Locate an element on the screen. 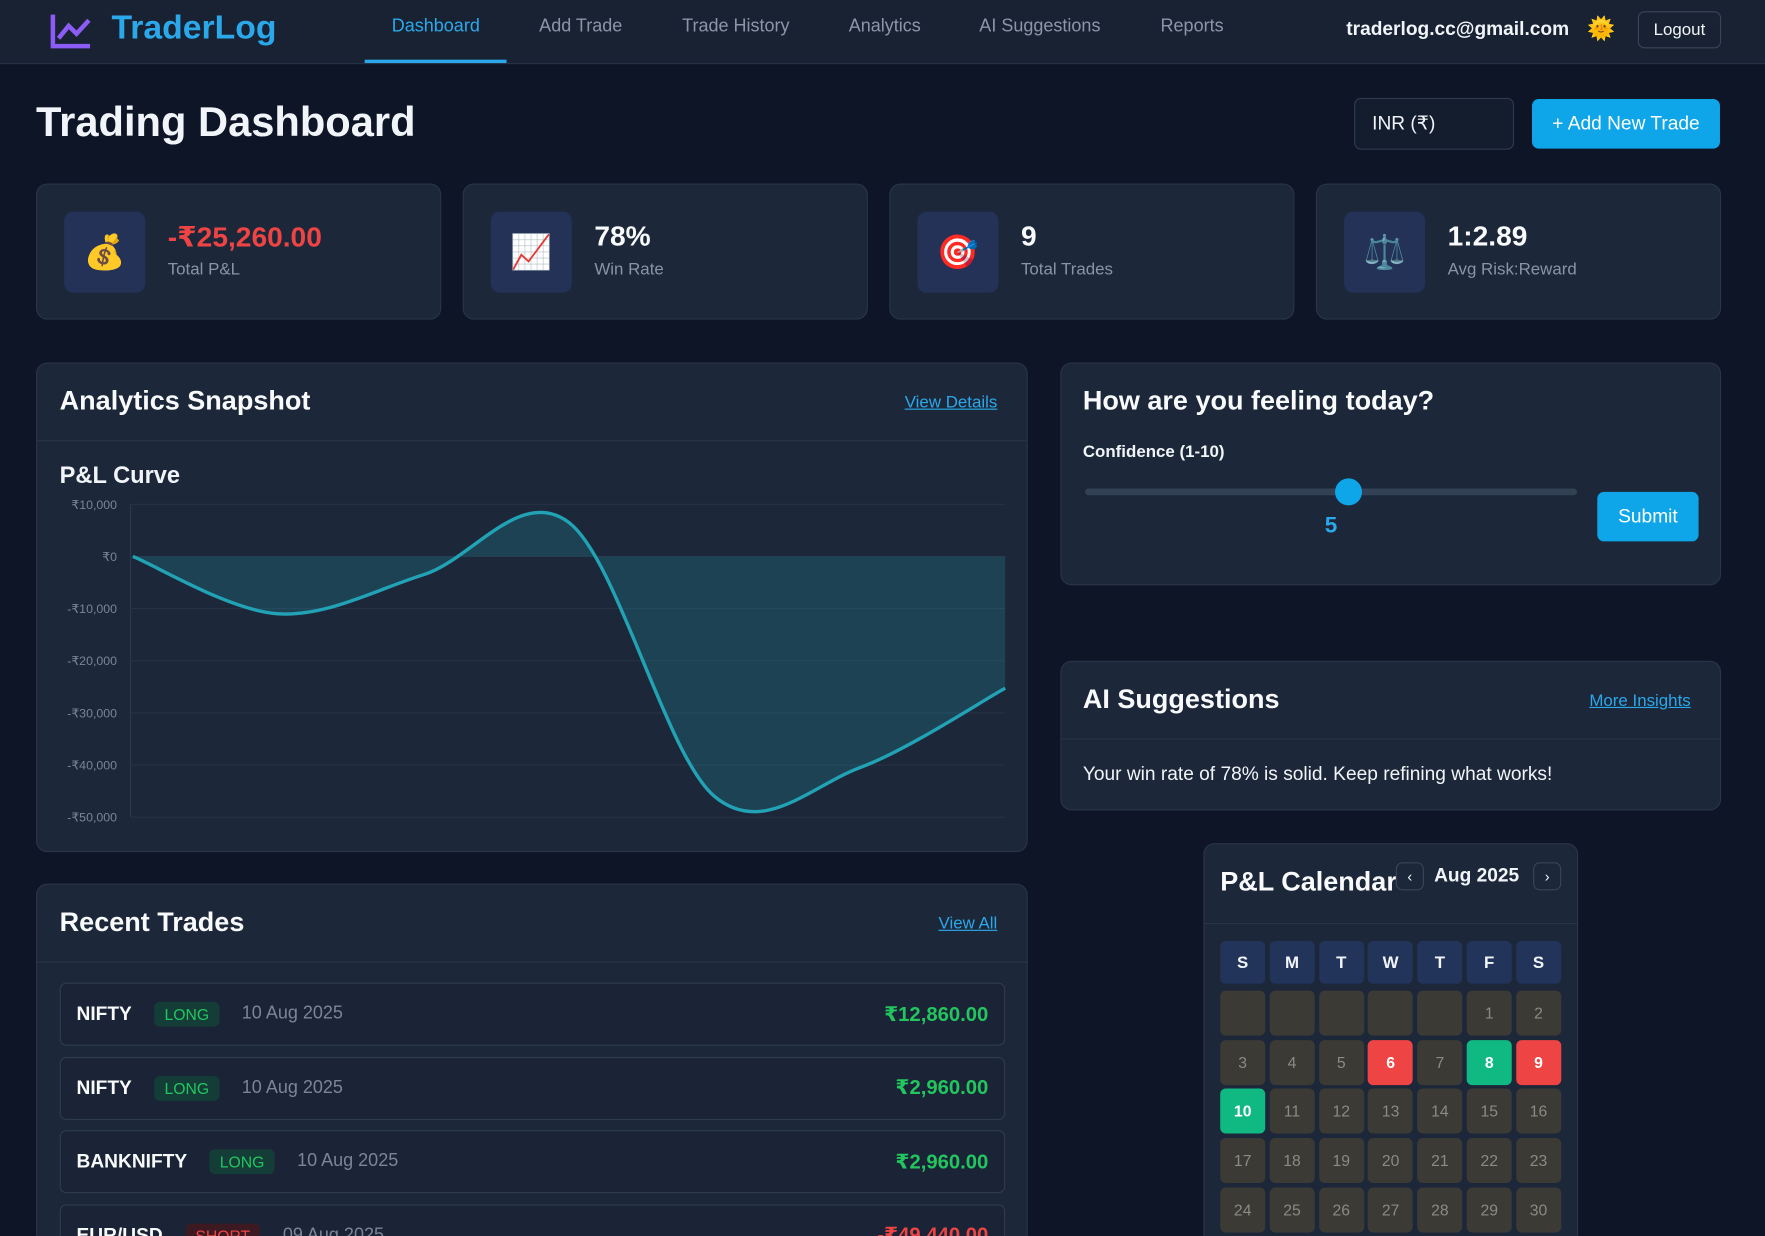  nav-item: Add Trade is located at coordinates (581, 26).